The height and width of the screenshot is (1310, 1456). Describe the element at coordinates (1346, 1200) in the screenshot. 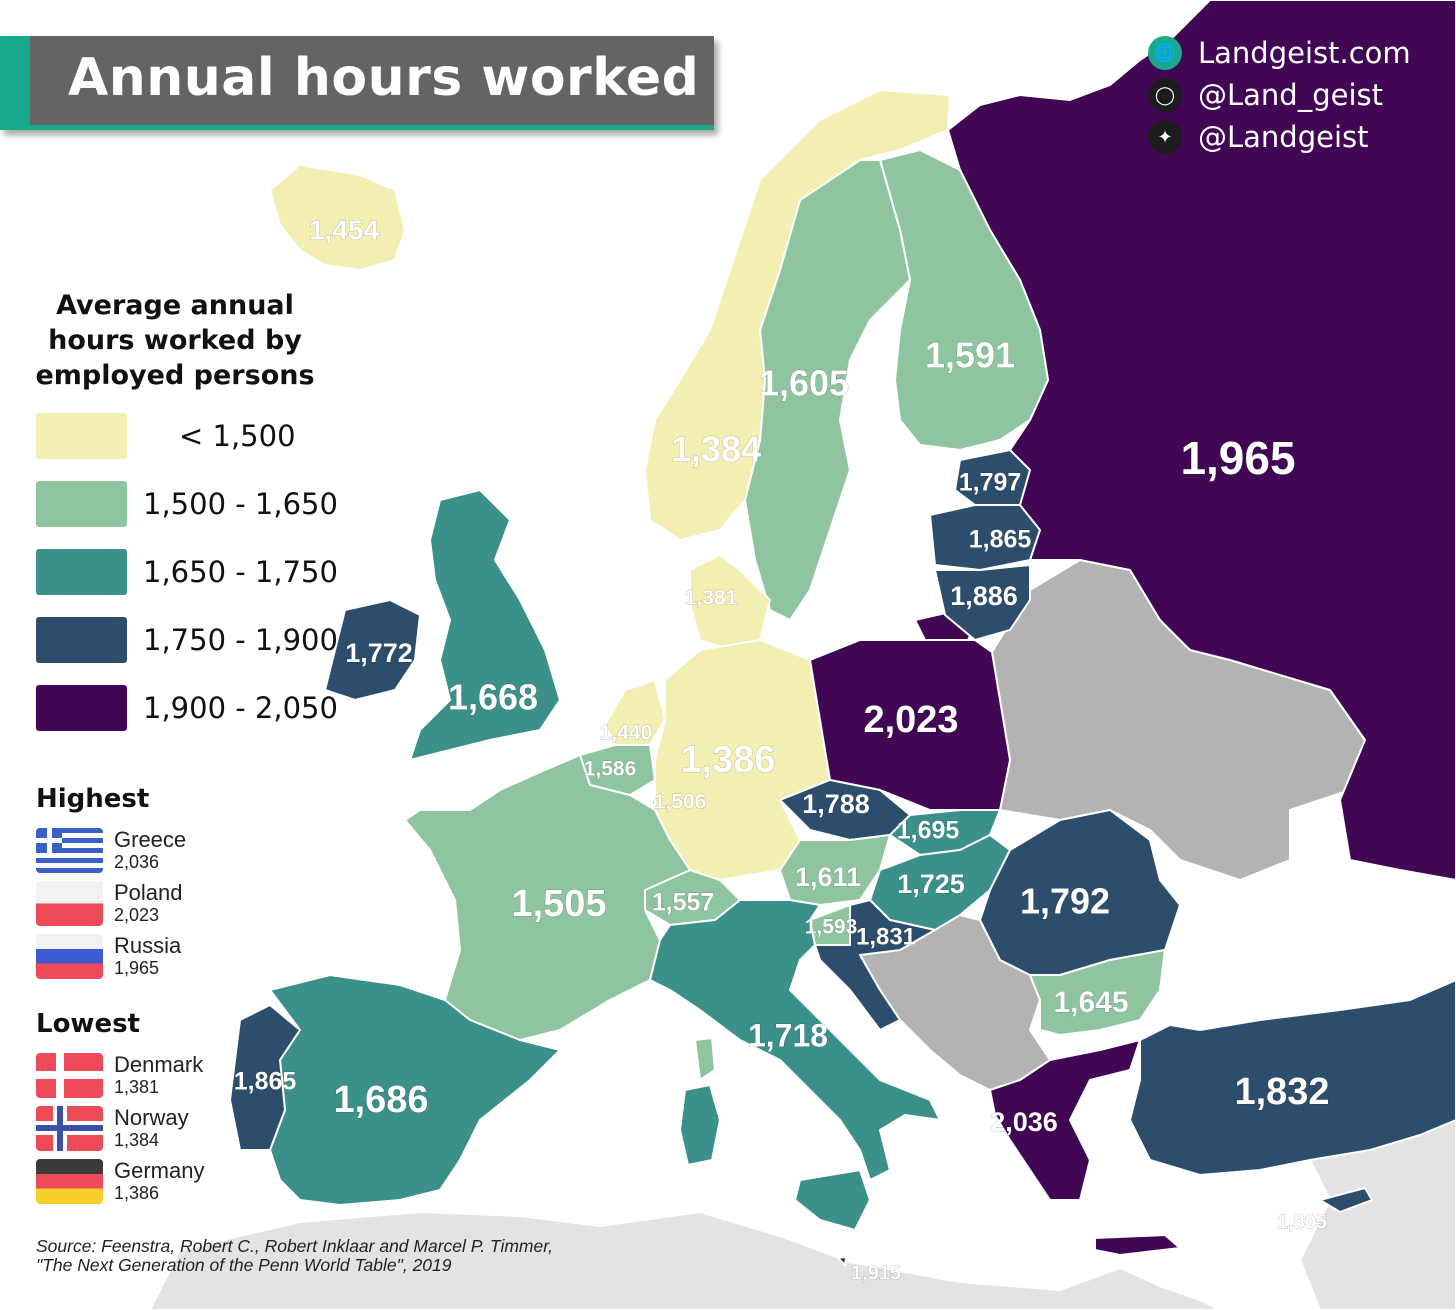

I see `cyprus` at that location.